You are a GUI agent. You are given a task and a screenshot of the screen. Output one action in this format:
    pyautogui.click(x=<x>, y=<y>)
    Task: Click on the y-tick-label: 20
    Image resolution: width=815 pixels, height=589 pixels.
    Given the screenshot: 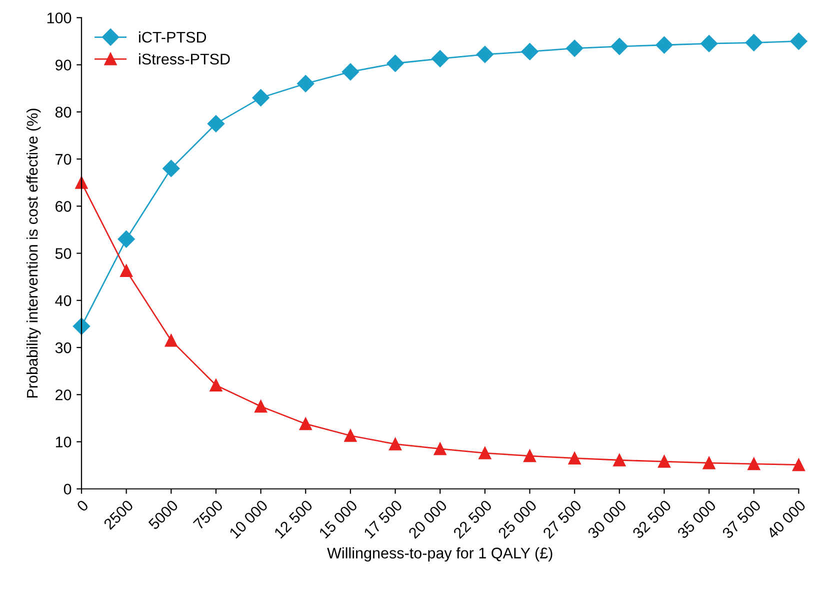 What is the action you would take?
    pyautogui.click(x=64, y=395)
    